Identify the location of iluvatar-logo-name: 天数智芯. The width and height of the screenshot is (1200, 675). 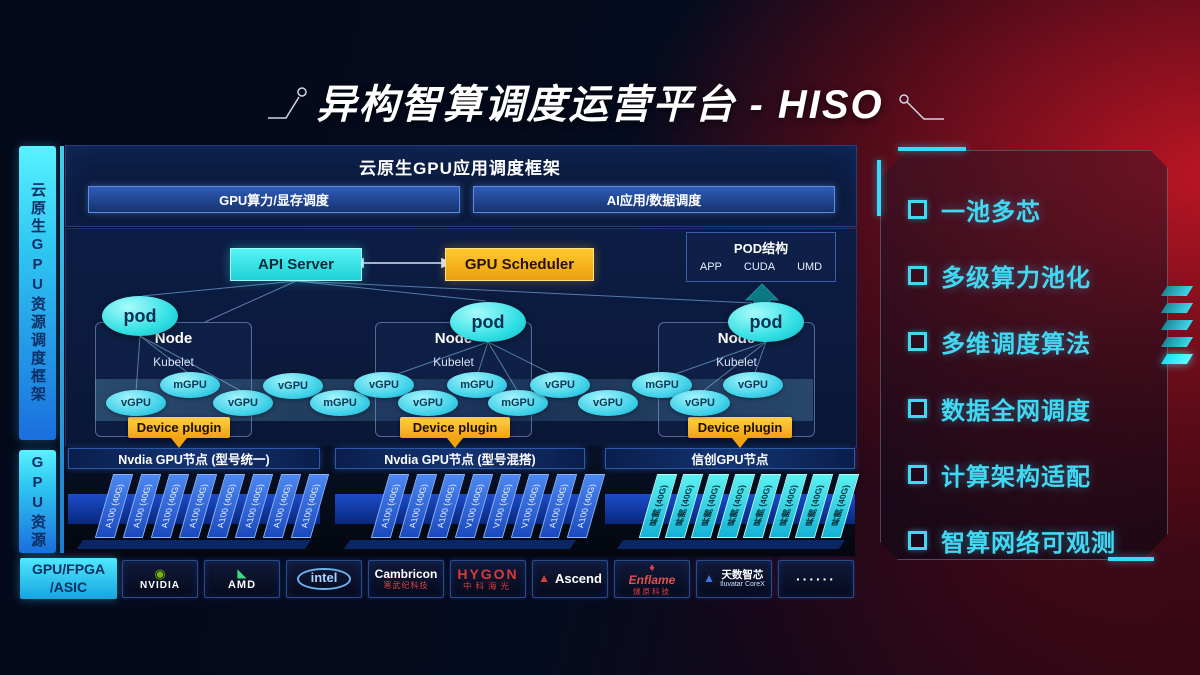
(742, 574).